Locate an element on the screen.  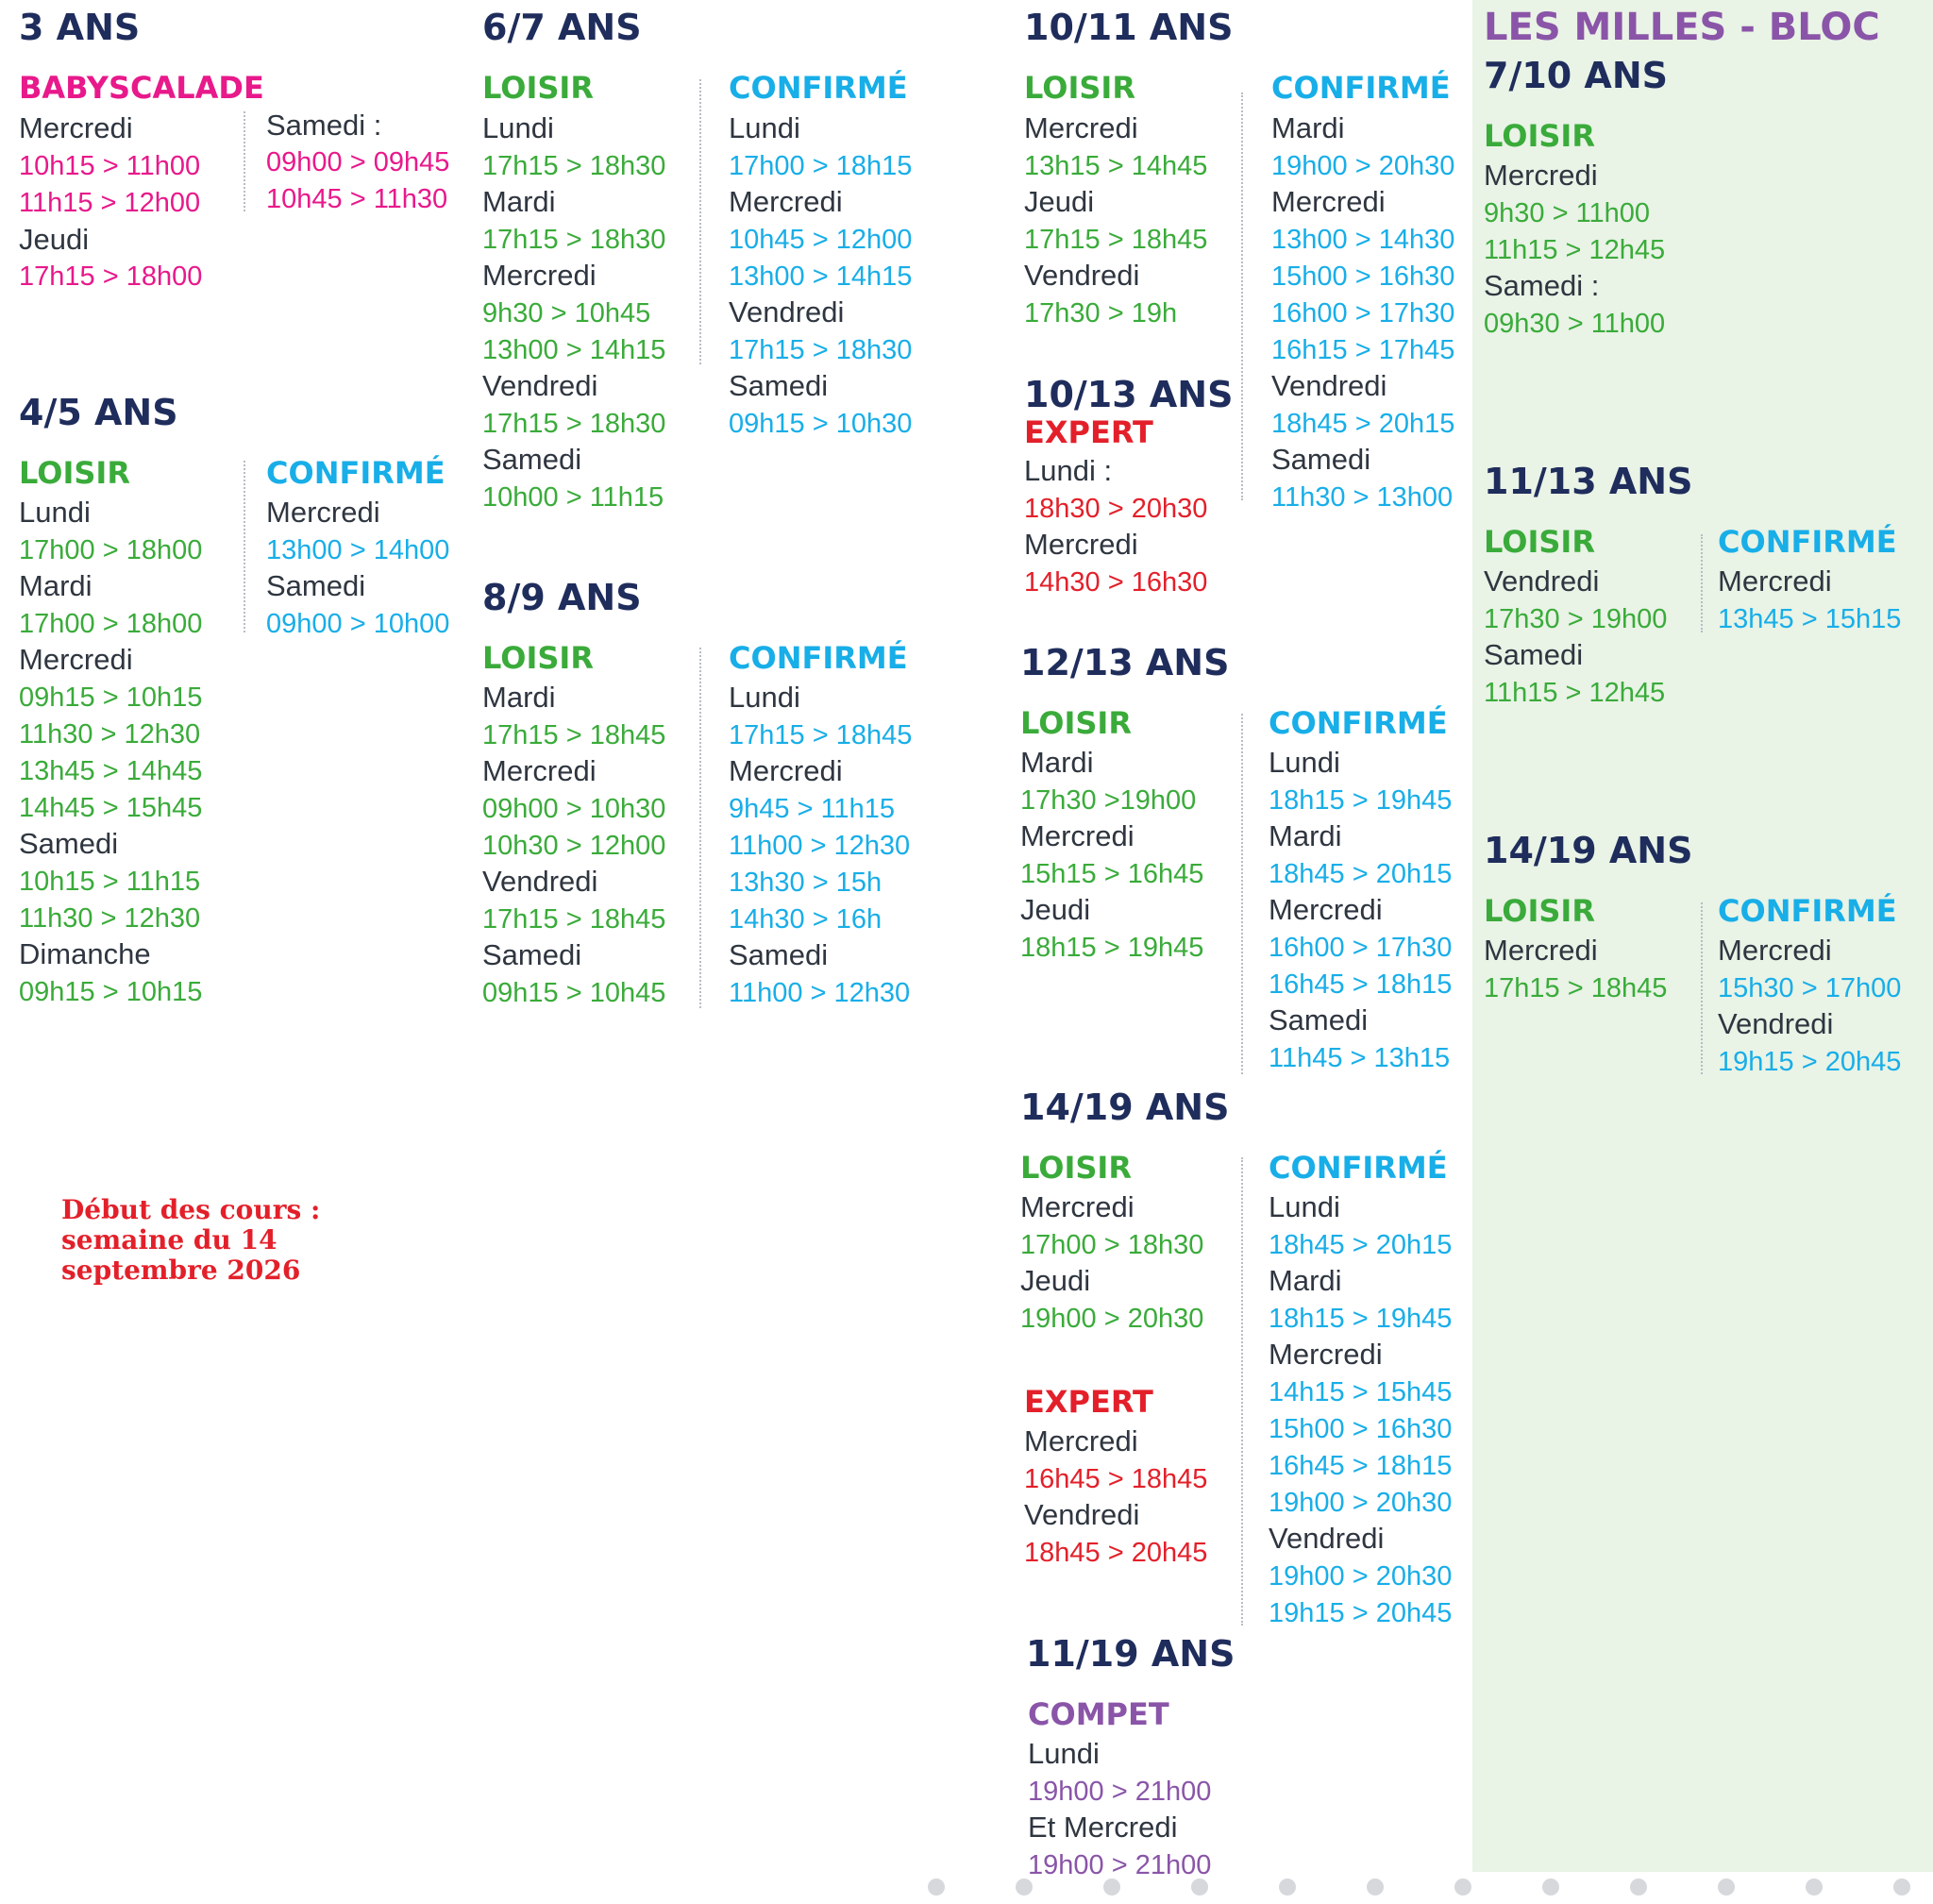
heading-6-7-ans: 6/7 ANS is located at coordinates (562, 27).